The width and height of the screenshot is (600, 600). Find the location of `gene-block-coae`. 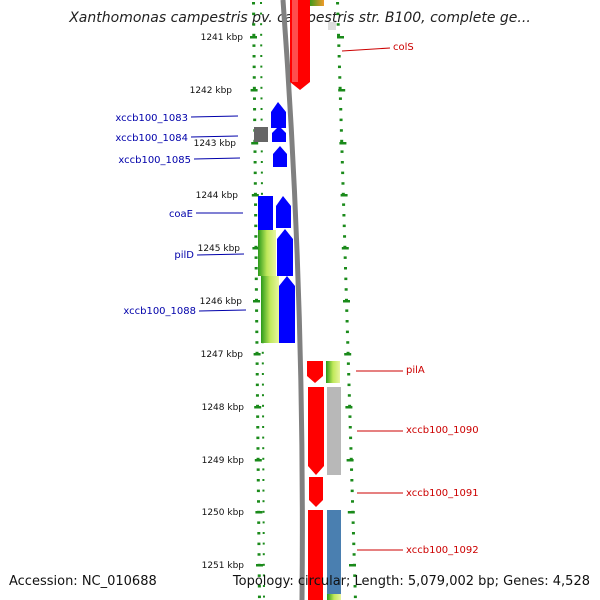

gene-block-coae is located at coordinates (265, 213).